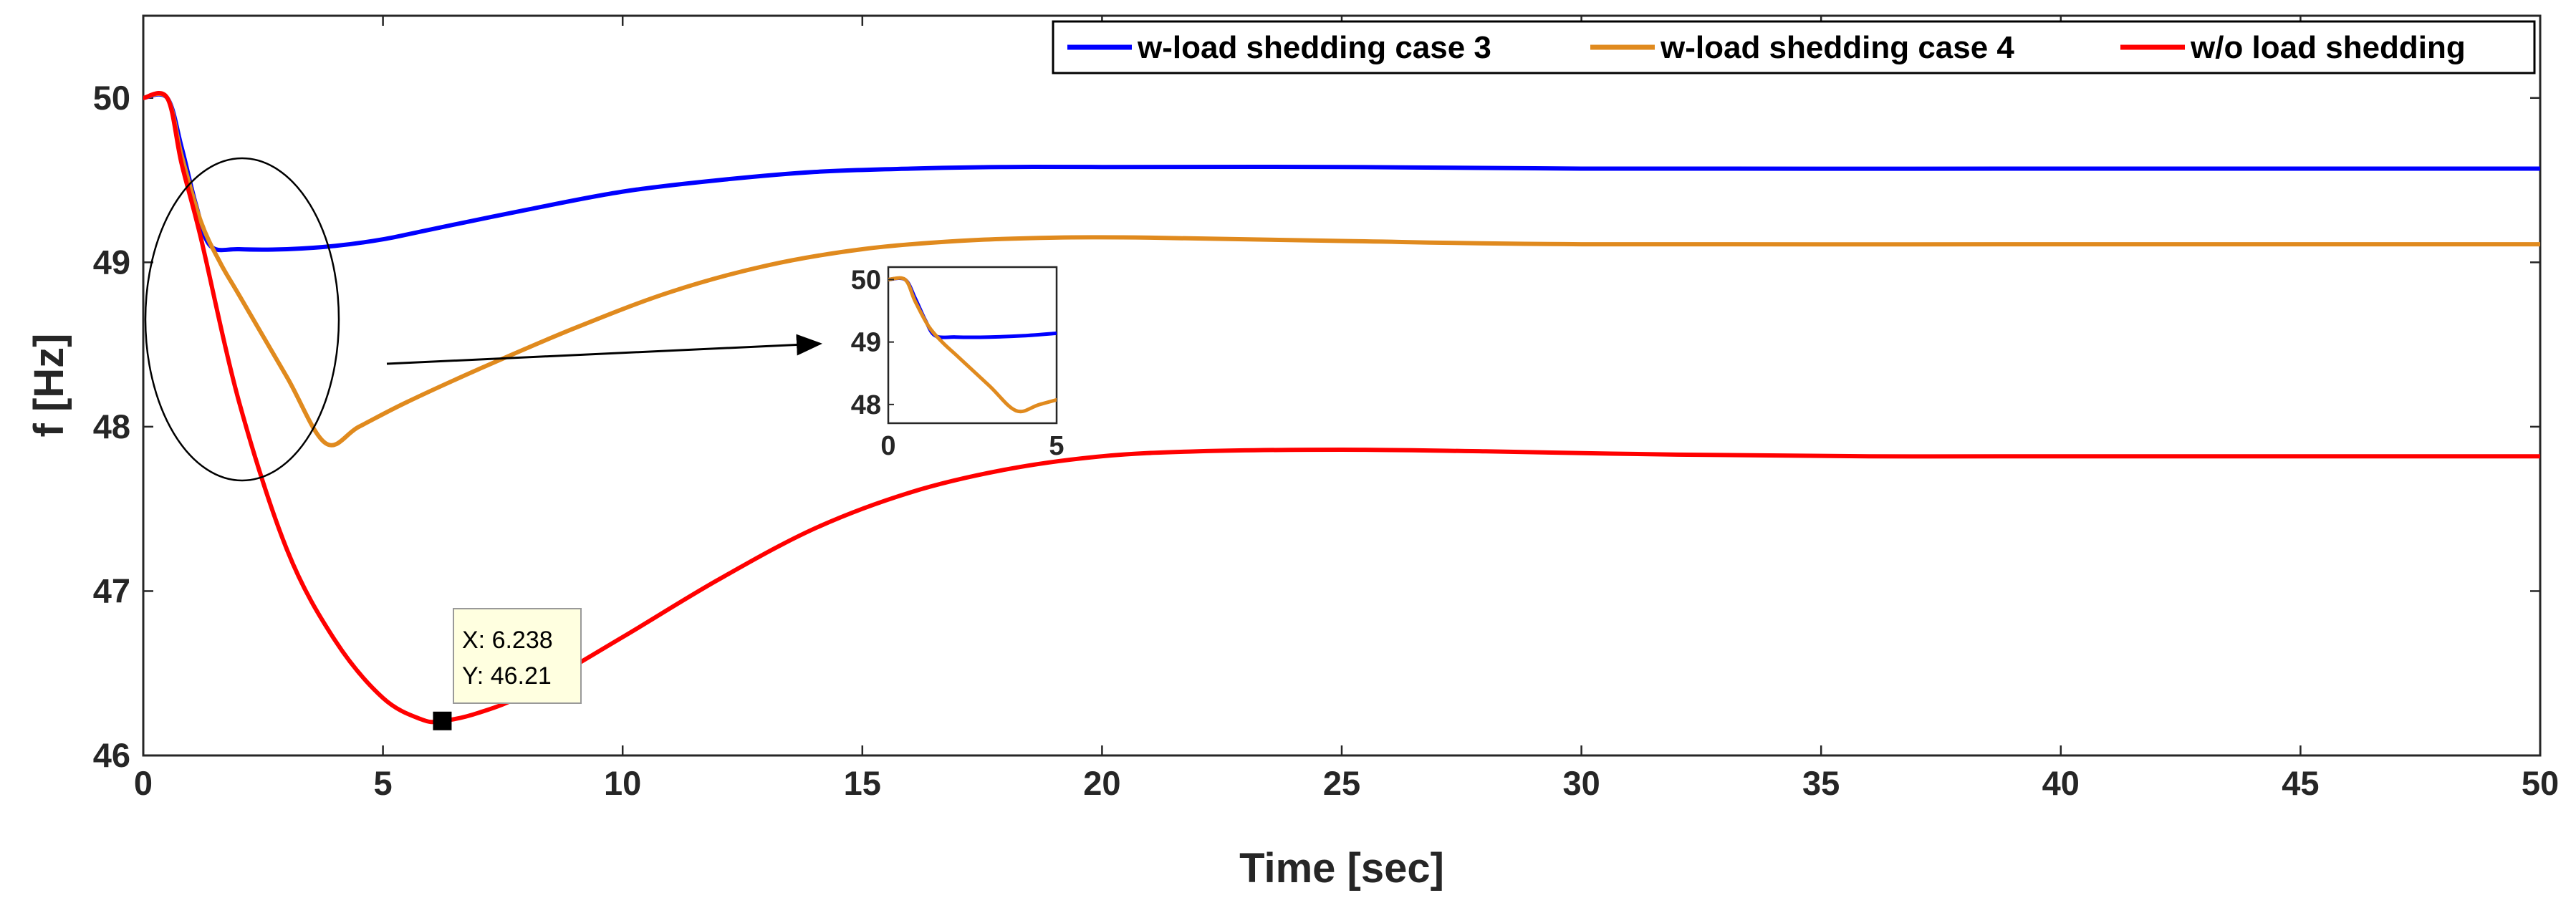 Image resolution: width=2576 pixels, height=913 pixels. What do you see at coordinates (111, 426) in the screenshot?
I see `y-tick-label: 48` at bounding box center [111, 426].